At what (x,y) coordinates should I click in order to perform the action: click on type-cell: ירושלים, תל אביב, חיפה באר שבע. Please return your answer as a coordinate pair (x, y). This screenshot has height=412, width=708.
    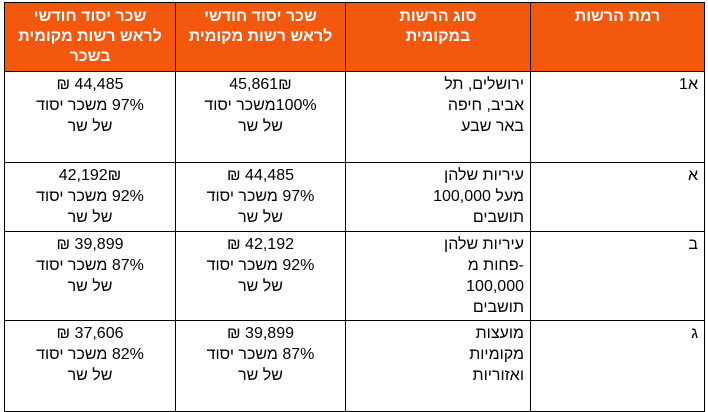
    Looking at the image, I should click on (438, 117).